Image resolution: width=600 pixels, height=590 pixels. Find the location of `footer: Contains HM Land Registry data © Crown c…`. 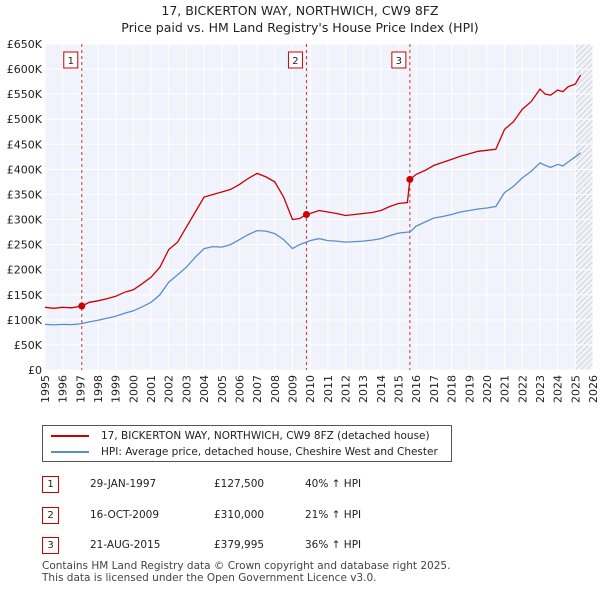

footer: Contains HM Land Registry data © Crown c… is located at coordinates (246, 572).